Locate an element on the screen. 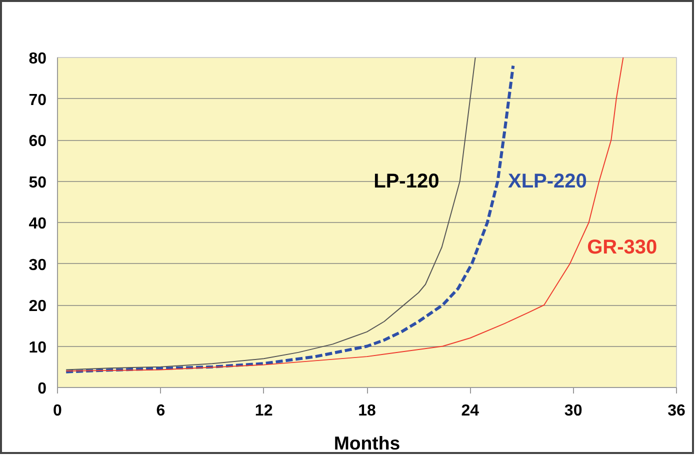 Image resolution: width=696 pixels, height=456 pixels. x-tick-label: 30 is located at coordinates (573, 411).